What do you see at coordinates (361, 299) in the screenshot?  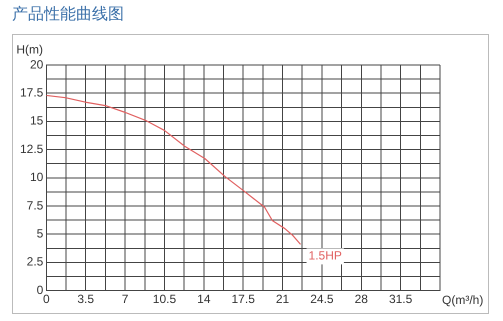 I see `x-tick-label: 28` at bounding box center [361, 299].